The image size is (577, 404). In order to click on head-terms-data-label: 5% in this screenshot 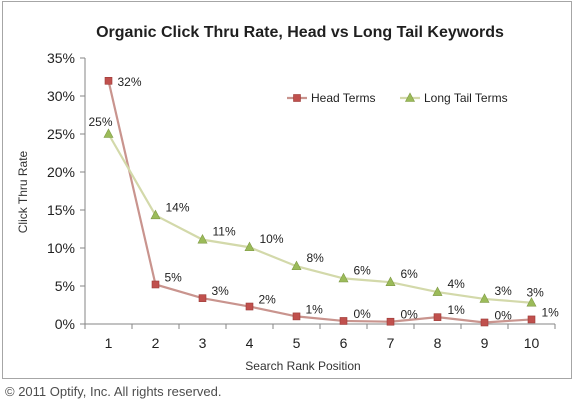, I will do `click(174, 277)`.